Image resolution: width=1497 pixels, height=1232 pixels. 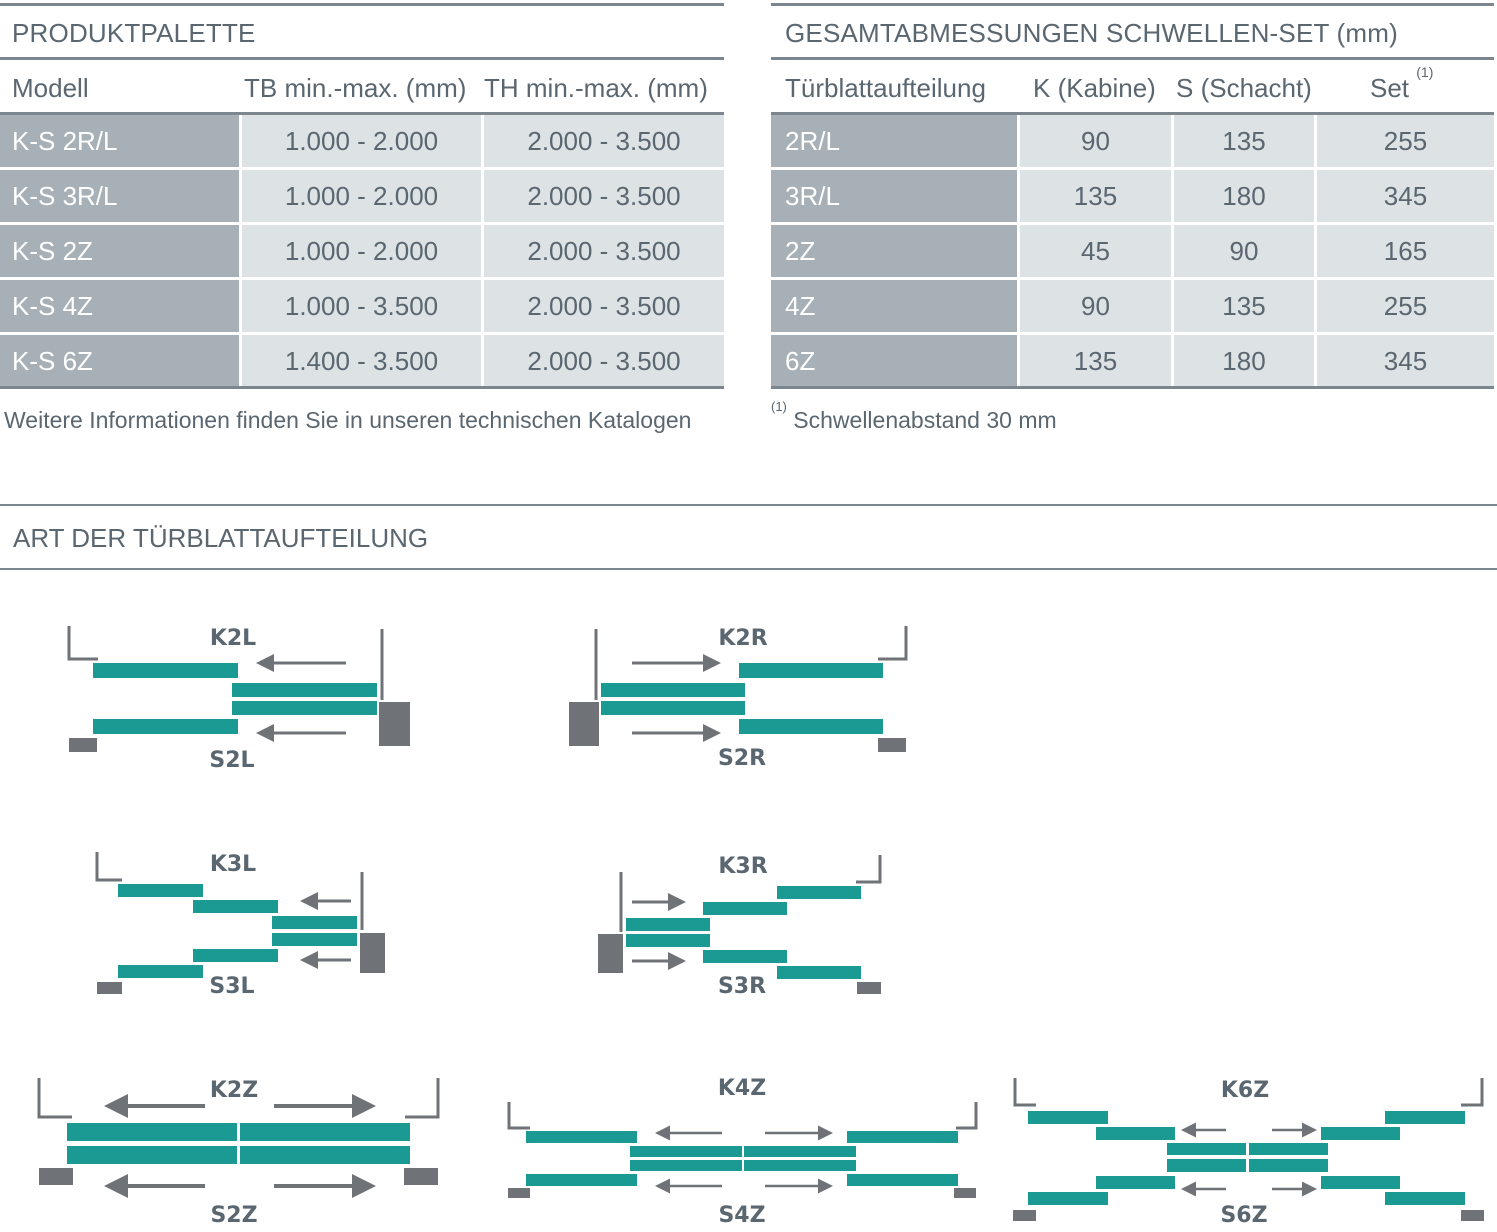 What do you see at coordinates (1132, 141) in the screenshot?
I see `table-row: 2R/L 90 135 255` at bounding box center [1132, 141].